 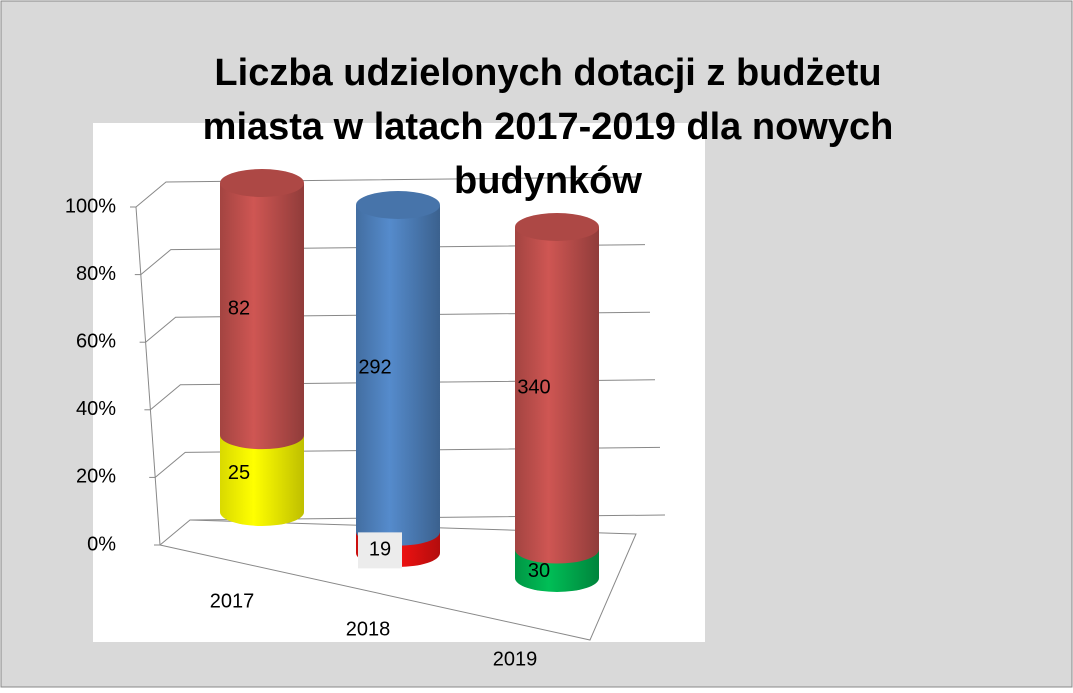 I want to click on y-tick-label: 80%, so click(x=96, y=274).